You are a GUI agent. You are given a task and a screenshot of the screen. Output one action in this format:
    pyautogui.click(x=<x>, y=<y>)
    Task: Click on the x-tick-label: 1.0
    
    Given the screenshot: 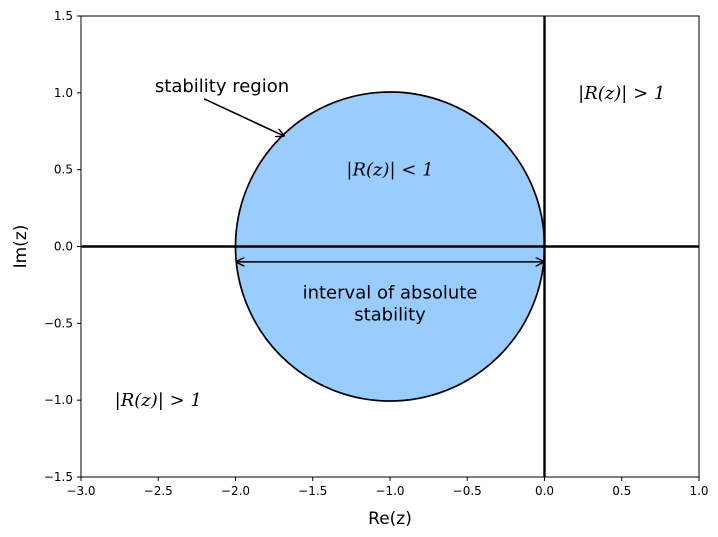 What is the action you would take?
    pyautogui.click(x=698, y=491)
    